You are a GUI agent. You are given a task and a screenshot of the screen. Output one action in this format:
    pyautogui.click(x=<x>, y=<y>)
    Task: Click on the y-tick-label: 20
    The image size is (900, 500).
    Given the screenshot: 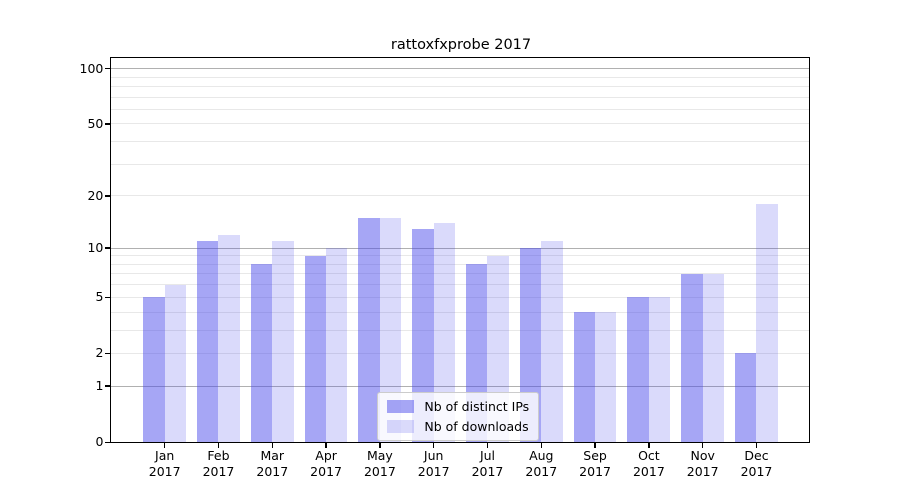 What is the action you would take?
    pyautogui.click(x=95, y=195)
    